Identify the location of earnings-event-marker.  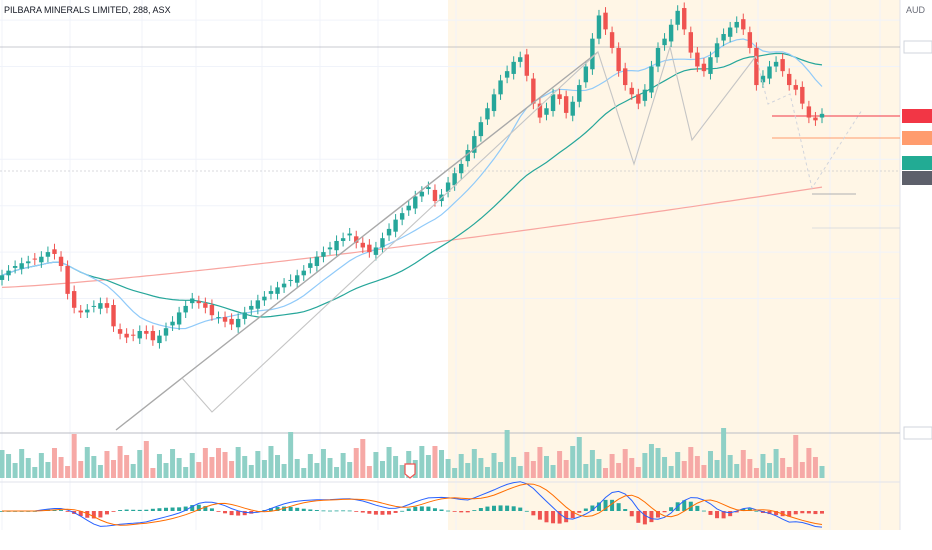
(410, 471).